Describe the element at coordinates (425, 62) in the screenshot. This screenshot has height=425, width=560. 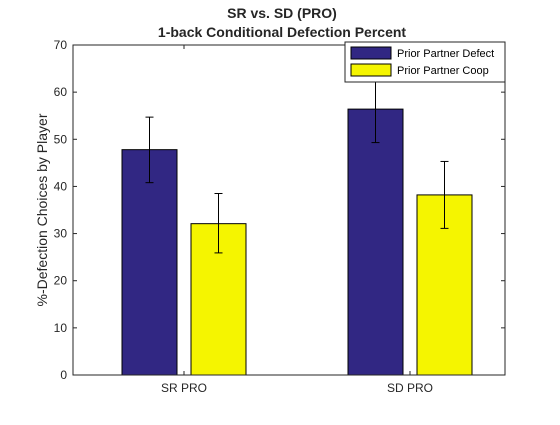
I see `legend: Prior Partner Defect Prior Partner Coop` at that location.